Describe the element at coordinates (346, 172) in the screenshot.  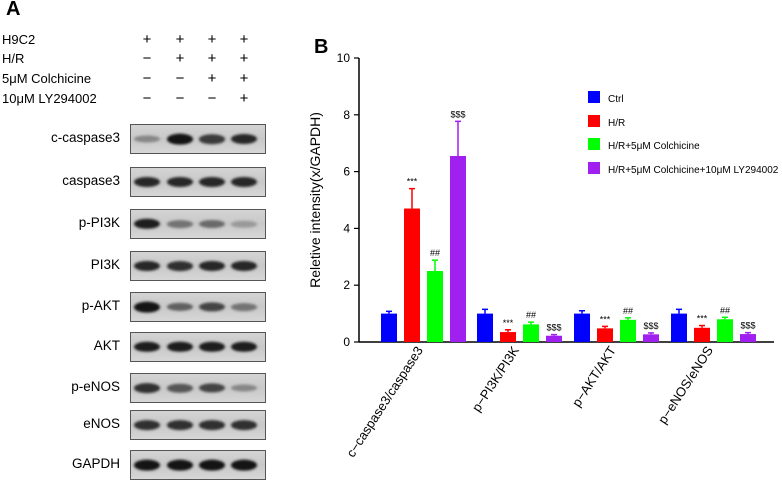
I see `y-tick-label: 6` at that location.